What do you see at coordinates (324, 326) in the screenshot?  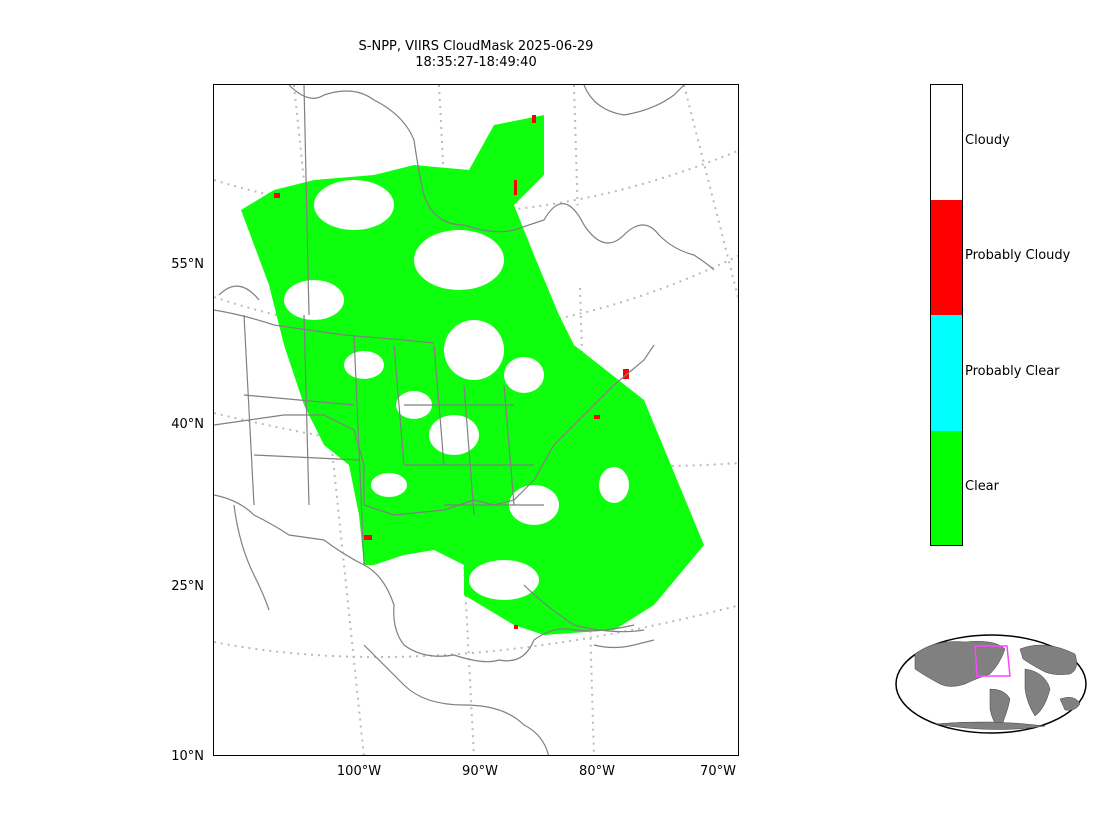 I see `us-canada-border` at bounding box center [324, 326].